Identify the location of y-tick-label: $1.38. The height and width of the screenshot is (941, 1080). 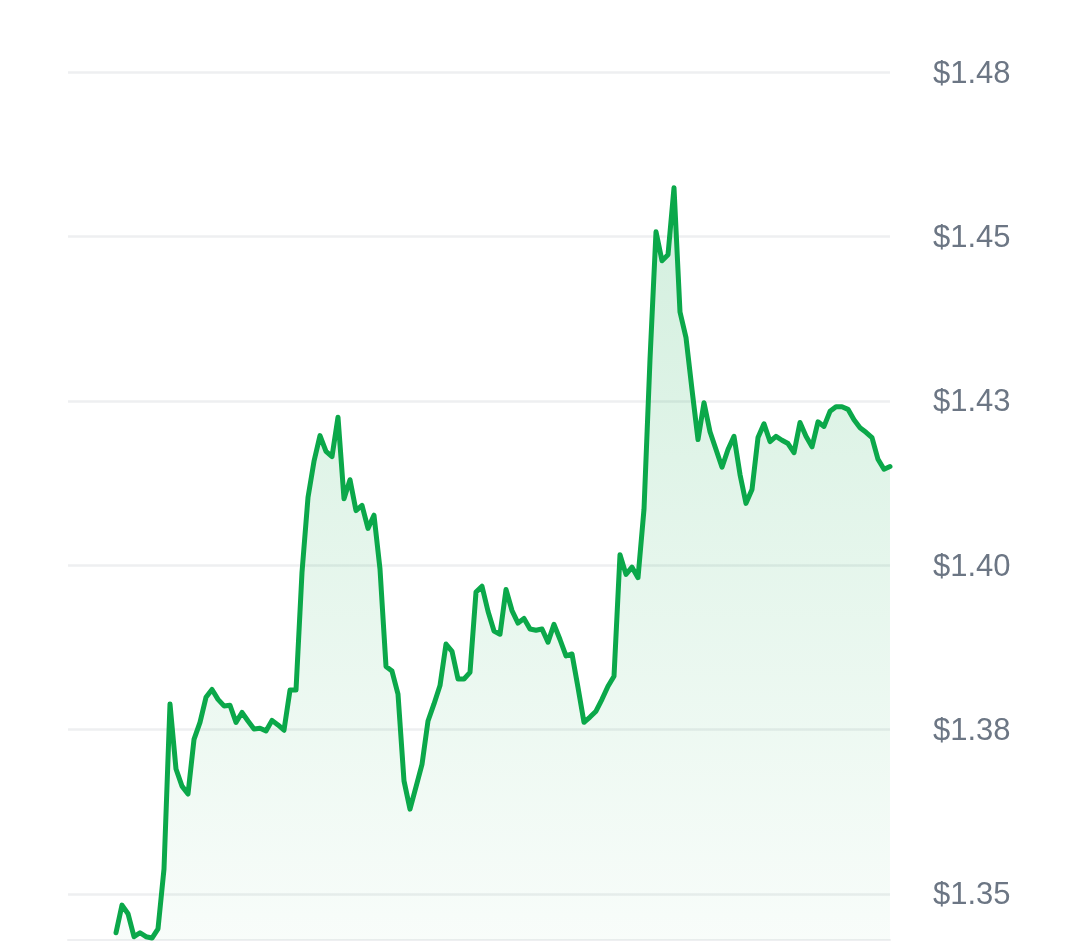
(972, 730).